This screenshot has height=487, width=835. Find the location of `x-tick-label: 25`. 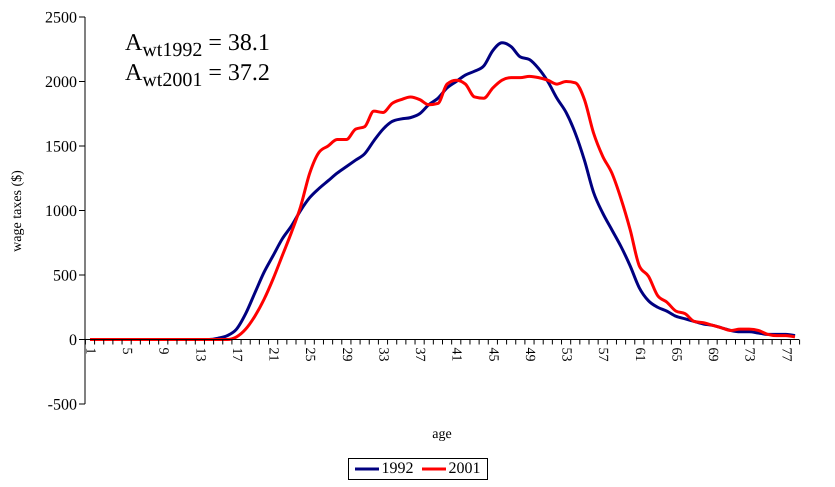

x-tick-label: 25 is located at coordinates (310, 355).